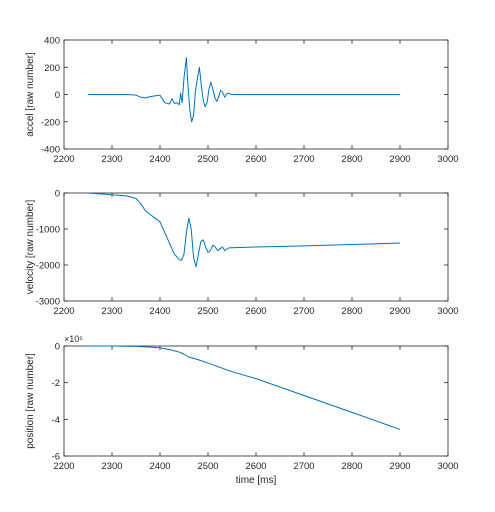 This screenshot has width=495, height=512. Describe the element at coordinates (56, 457) in the screenshot. I see `y-tick-label: -6` at that location.